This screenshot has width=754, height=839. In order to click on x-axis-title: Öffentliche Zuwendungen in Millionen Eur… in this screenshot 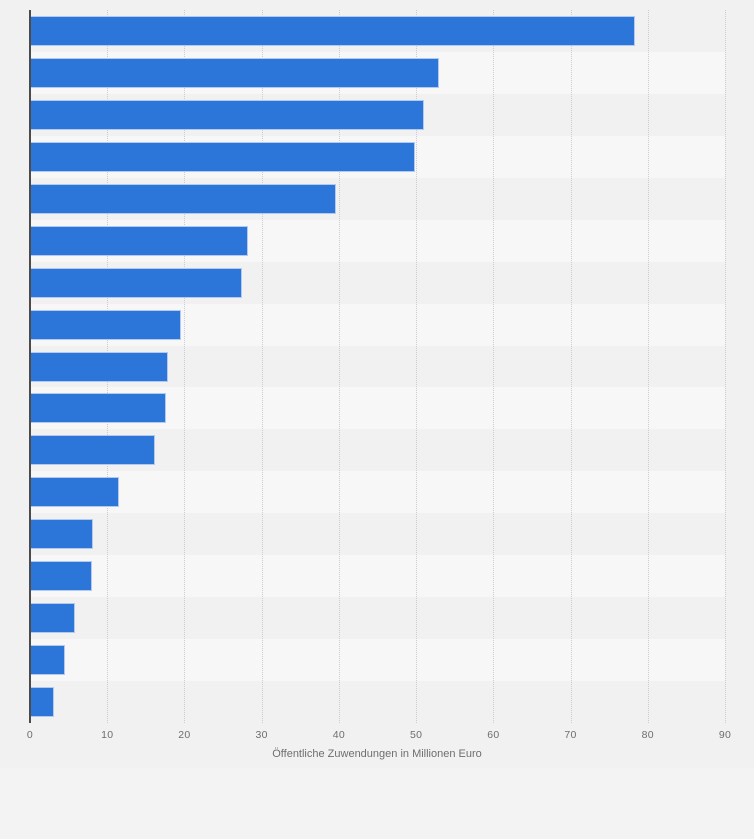, I will do `click(377, 754)`.